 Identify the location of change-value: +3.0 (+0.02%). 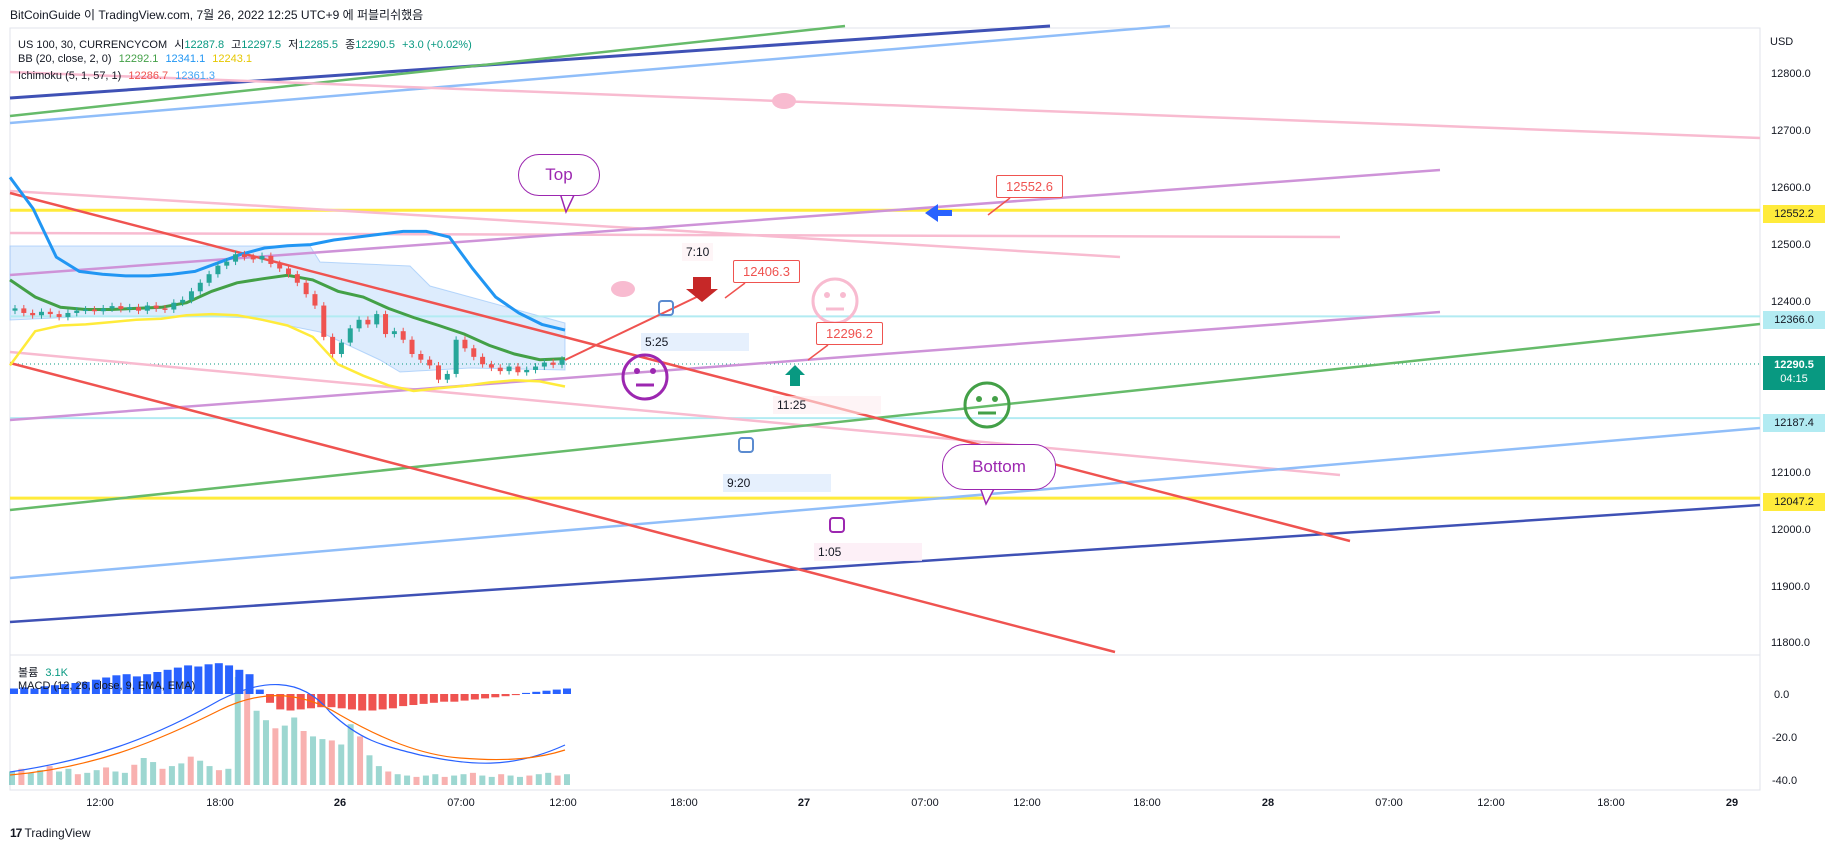
(437, 45).